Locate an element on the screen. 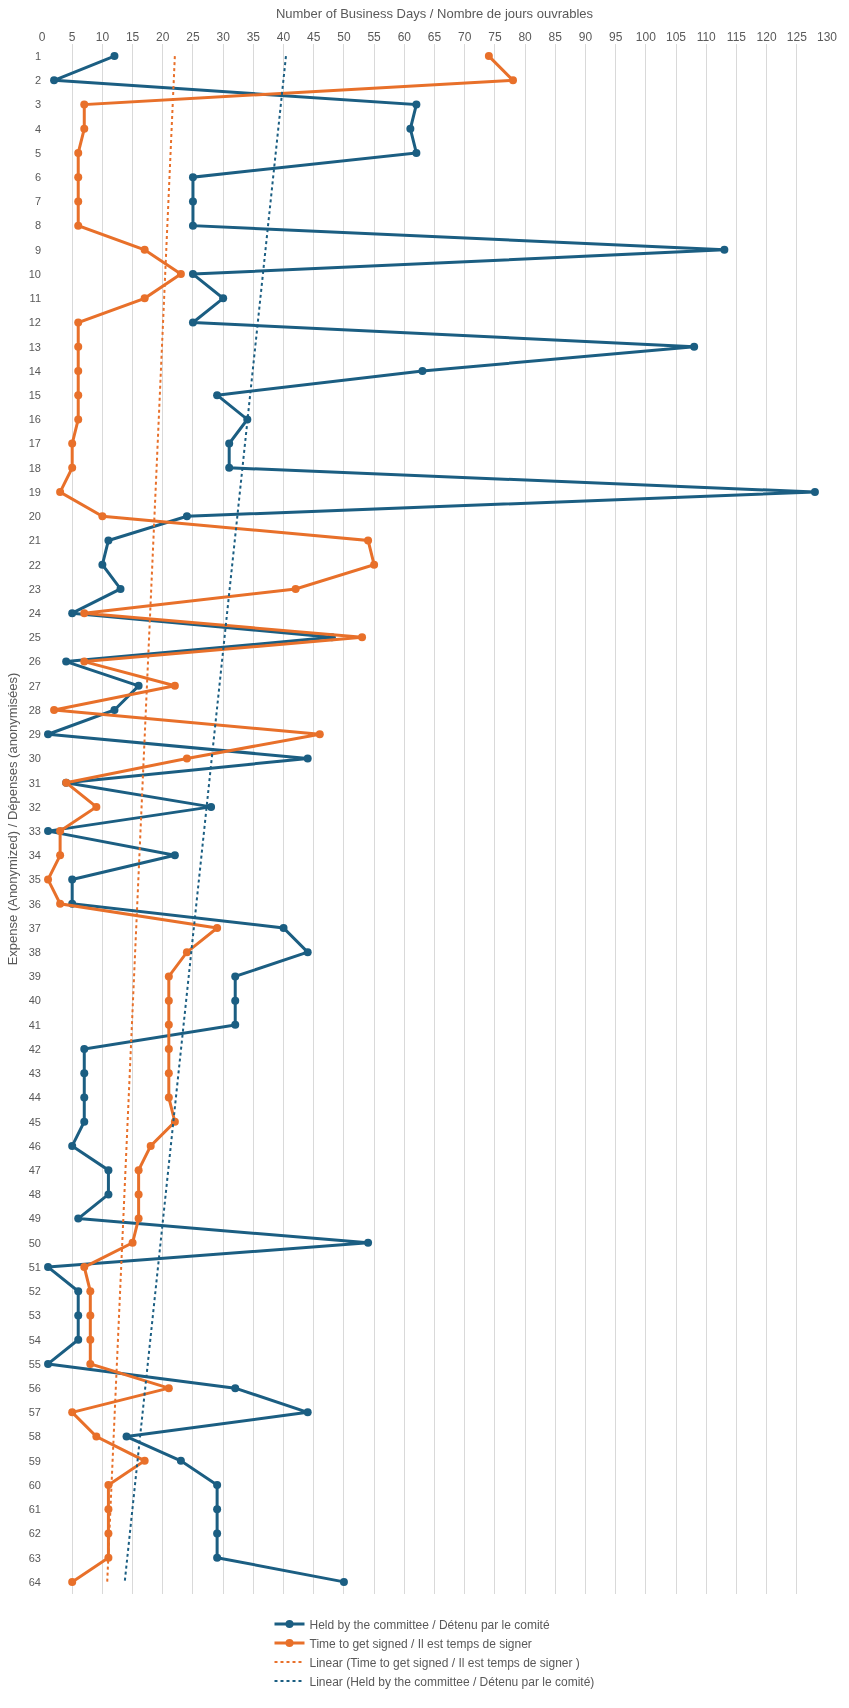 The image size is (849, 1708). y-tick-label: 36 is located at coordinates (34, 903).